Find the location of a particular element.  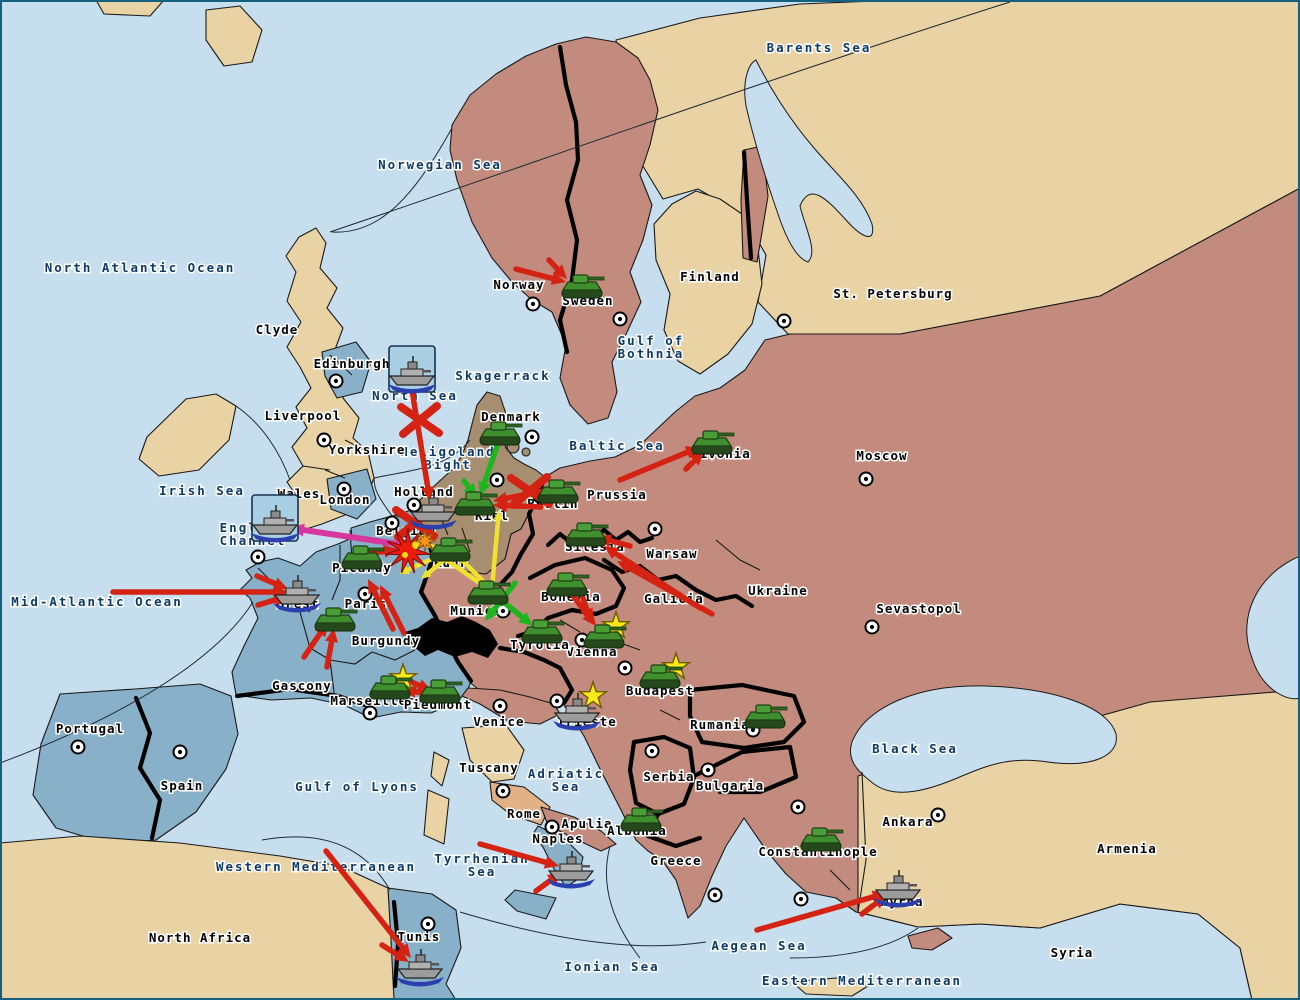

sea-label-ionian-sea: Ionian Sea is located at coordinates (611, 966).